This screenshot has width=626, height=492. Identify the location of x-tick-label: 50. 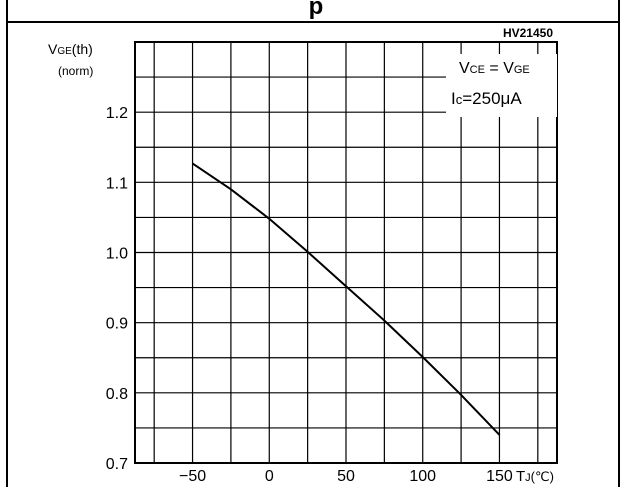
(346, 476).